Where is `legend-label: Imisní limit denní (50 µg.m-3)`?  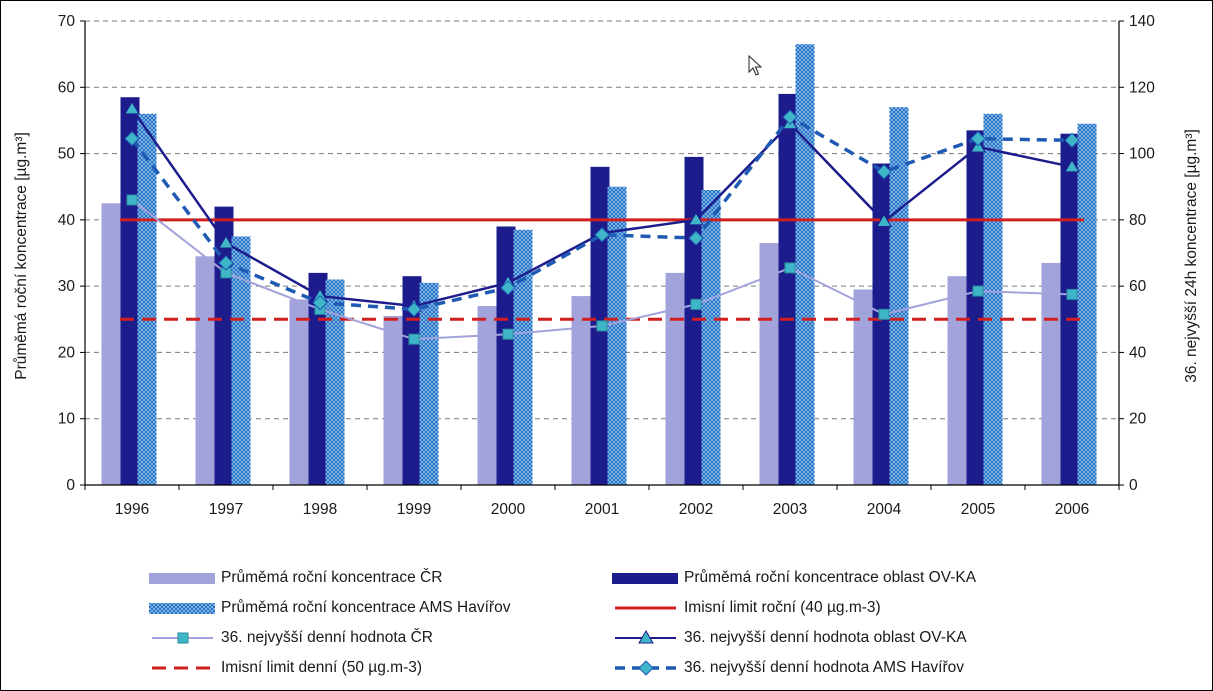
legend-label: Imisní limit denní (50 µg.m-3) is located at coordinates (322, 667).